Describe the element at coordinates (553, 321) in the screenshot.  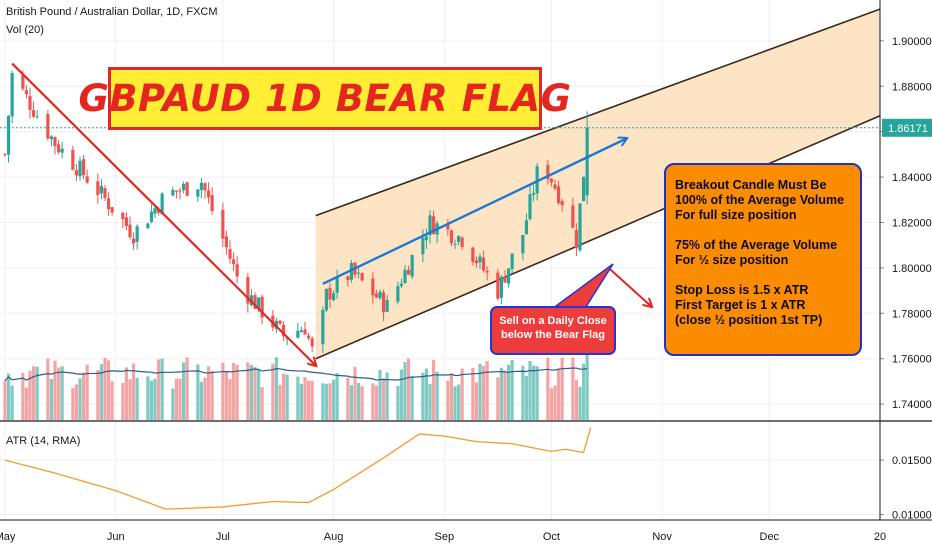
I see `sell-note-line1: Sell on a Daily Close` at that location.